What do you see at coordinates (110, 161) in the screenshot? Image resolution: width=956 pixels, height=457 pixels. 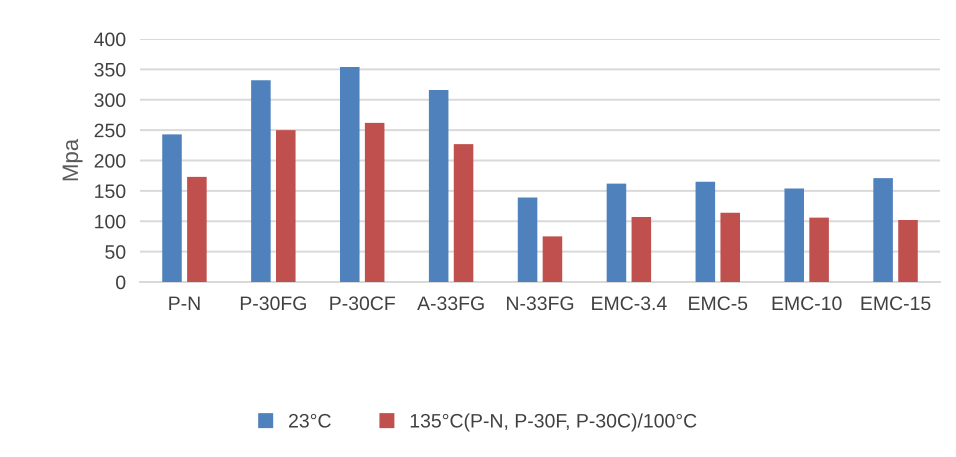 I see `y-tick-label: 200` at bounding box center [110, 161].